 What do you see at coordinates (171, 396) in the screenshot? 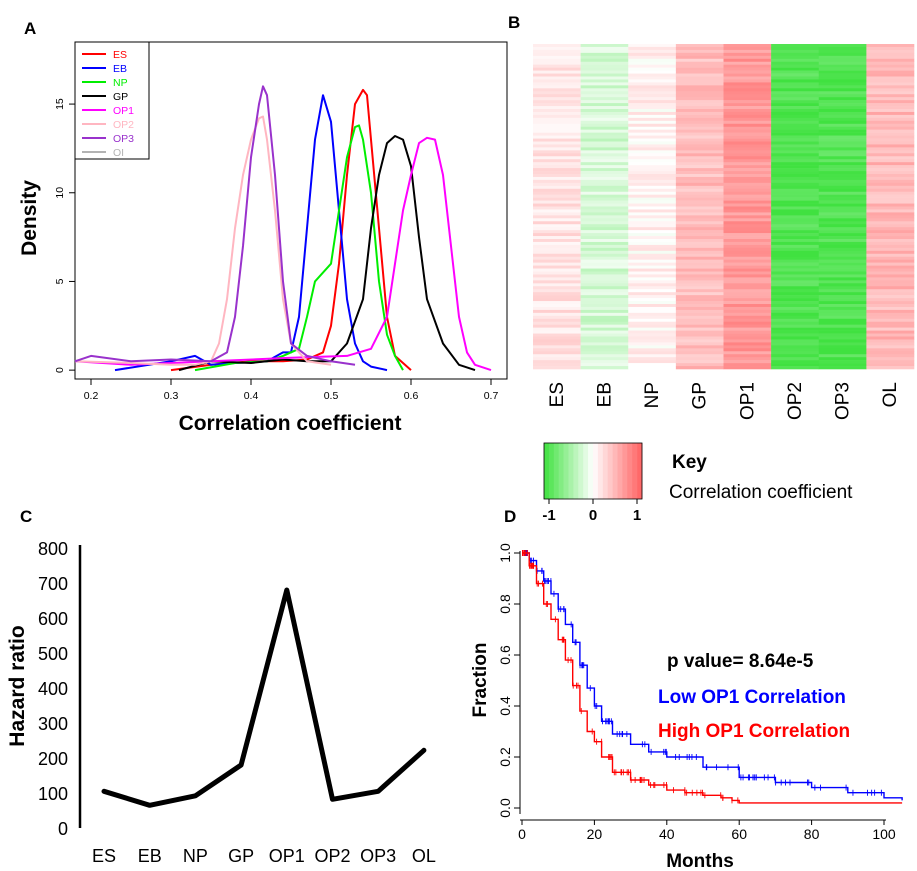
I see `panel-a-x-tick-label: 0.3` at bounding box center [171, 396].